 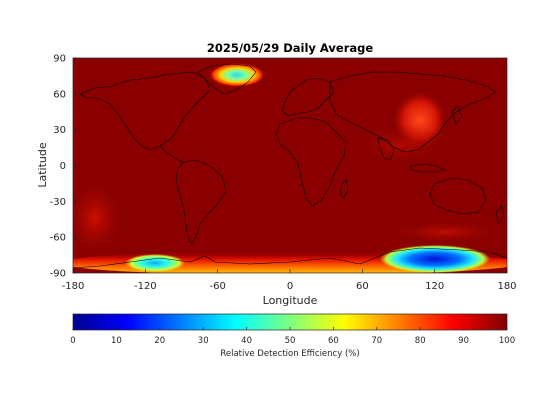 What do you see at coordinates (73, 286) in the screenshot?
I see `x-tick-label: -180` at bounding box center [73, 286].